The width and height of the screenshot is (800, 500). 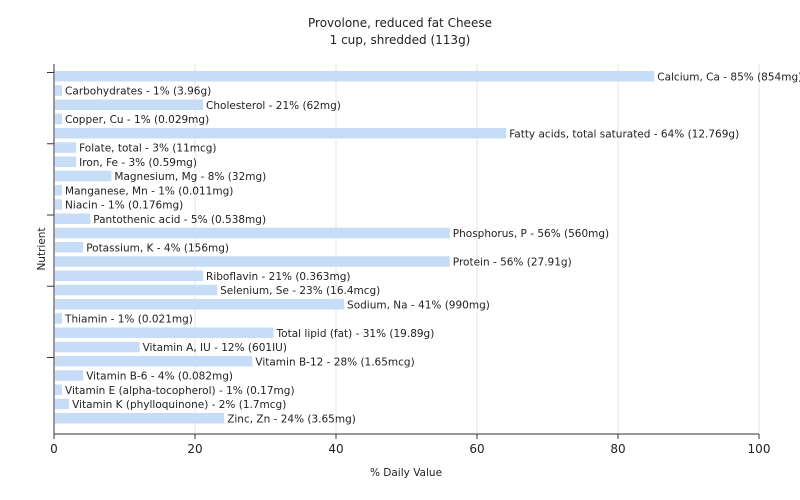 What do you see at coordinates (291, 419) in the screenshot?
I see `bar-label: Zinc, Zn - 24% (3.65mg)` at bounding box center [291, 419].